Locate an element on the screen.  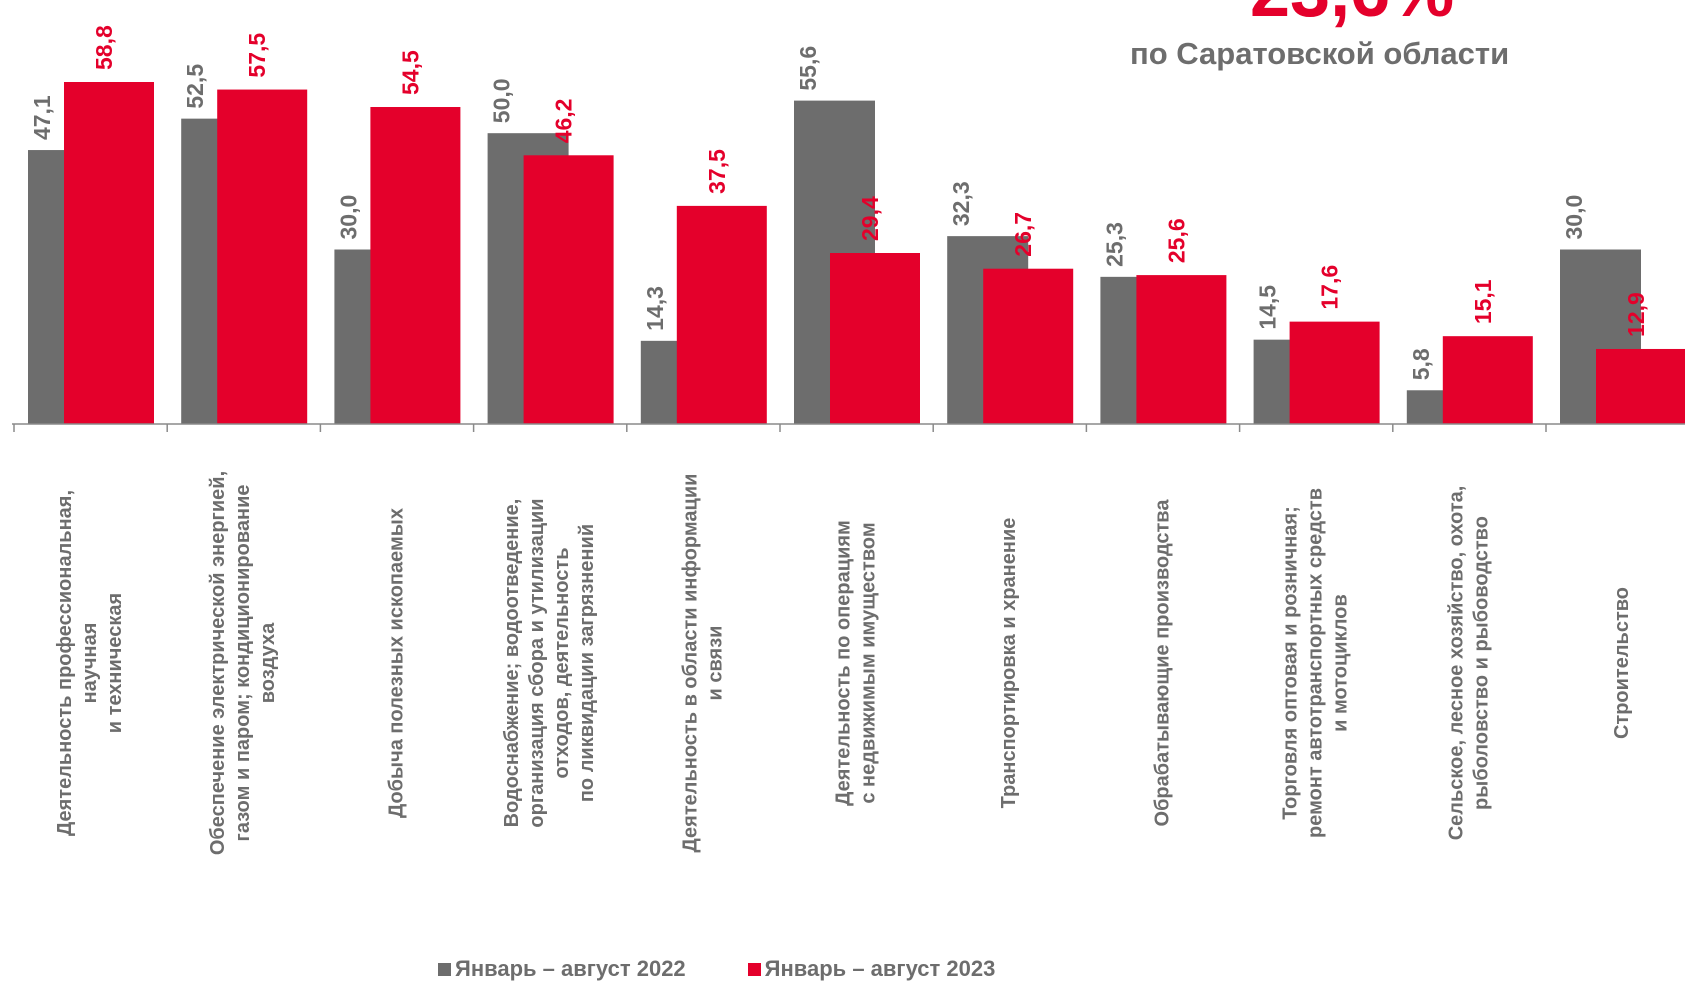
value-label-2023: 15,1 is located at coordinates (1483, 301).